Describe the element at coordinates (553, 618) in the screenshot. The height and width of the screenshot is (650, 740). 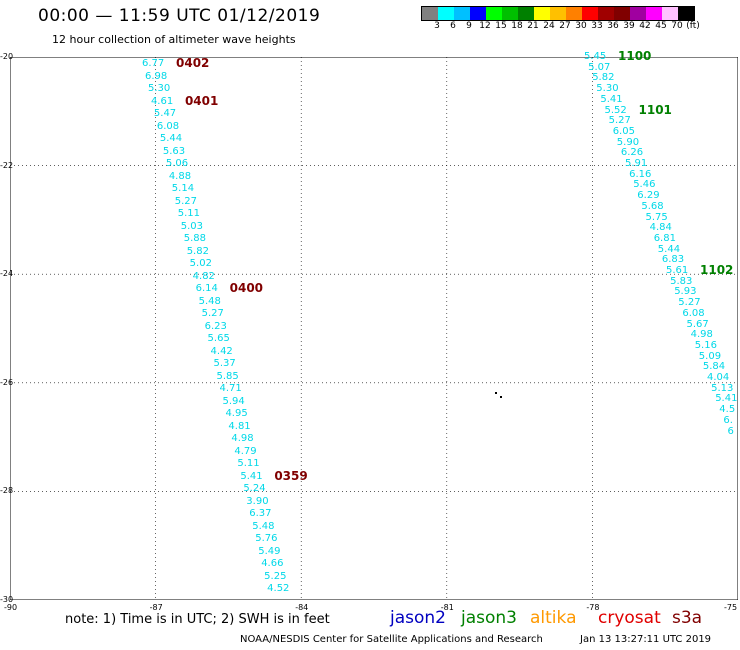
I see `satellite-legend-item: altika` at that location.